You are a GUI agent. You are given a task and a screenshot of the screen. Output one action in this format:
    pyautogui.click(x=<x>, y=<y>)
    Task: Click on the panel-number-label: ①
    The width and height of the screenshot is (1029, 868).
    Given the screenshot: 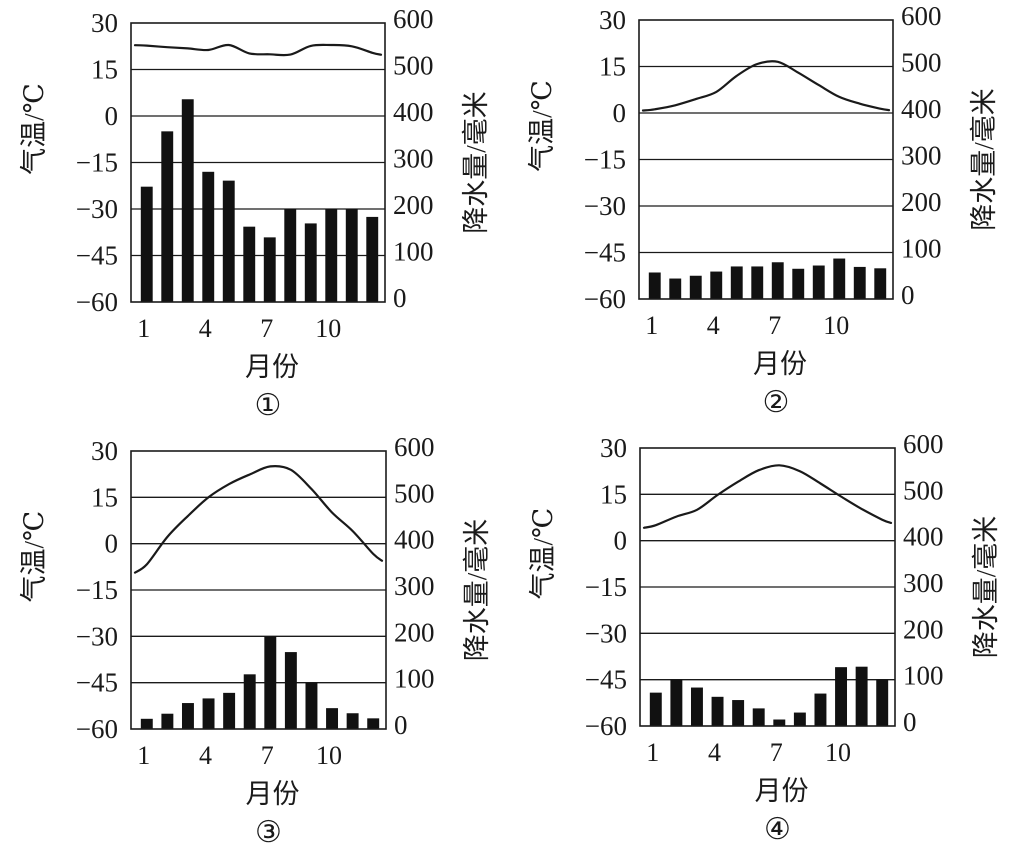 What is the action you would take?
    pyautogui.click(x=268, y=405)
    